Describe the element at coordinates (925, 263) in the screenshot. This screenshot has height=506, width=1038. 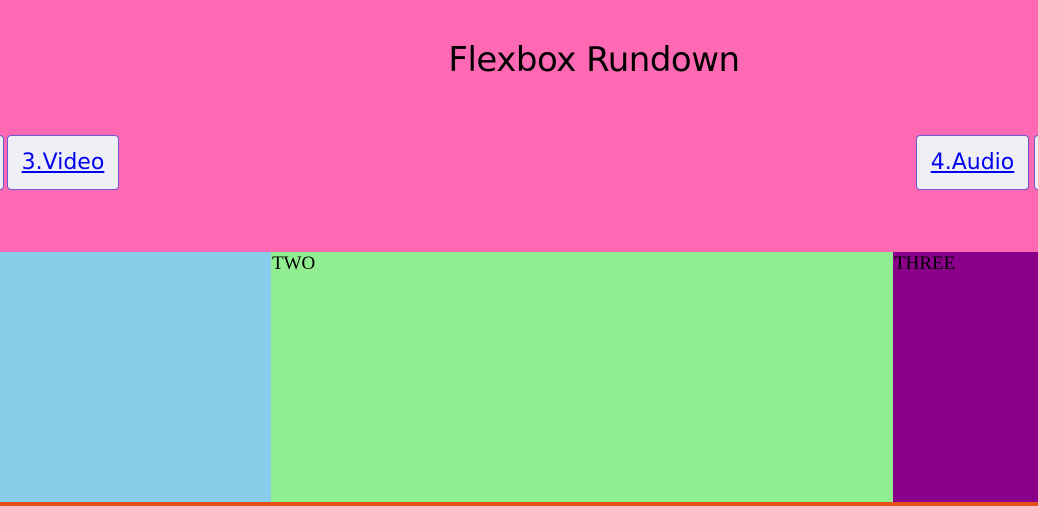
I see `flex-box-three-label: THREE` at that location.